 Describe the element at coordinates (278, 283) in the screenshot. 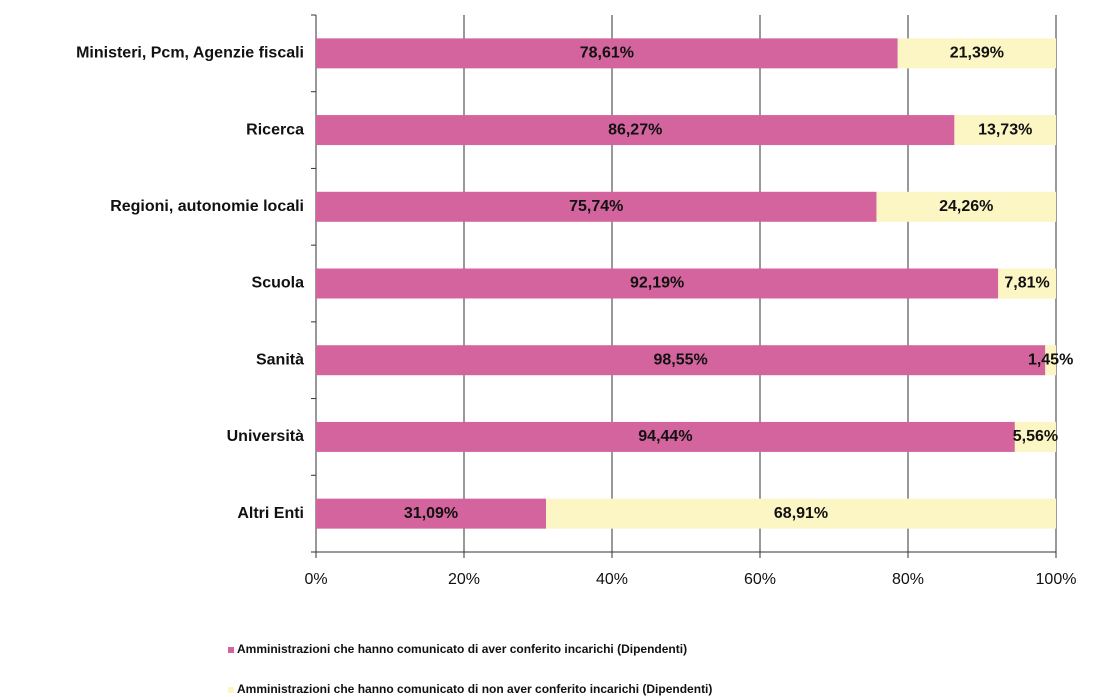

I see `category-label: Scuola` at that location.